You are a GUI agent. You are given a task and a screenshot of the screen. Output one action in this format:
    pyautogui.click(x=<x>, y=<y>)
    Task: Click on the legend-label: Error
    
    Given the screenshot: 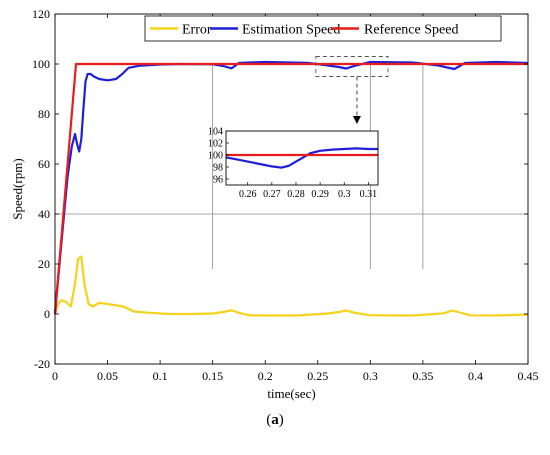 What is the action you would take?
    pyautogui.click(x=197, y=30)
    